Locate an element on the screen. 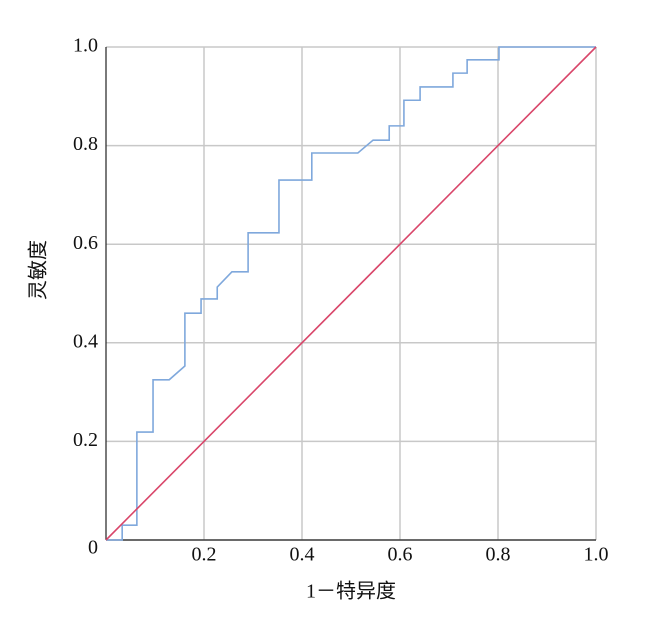 Image resolution: width=649 pixels, height=619 pixels. x-tick-label: 0.4 is located at coordinates (302, 555).